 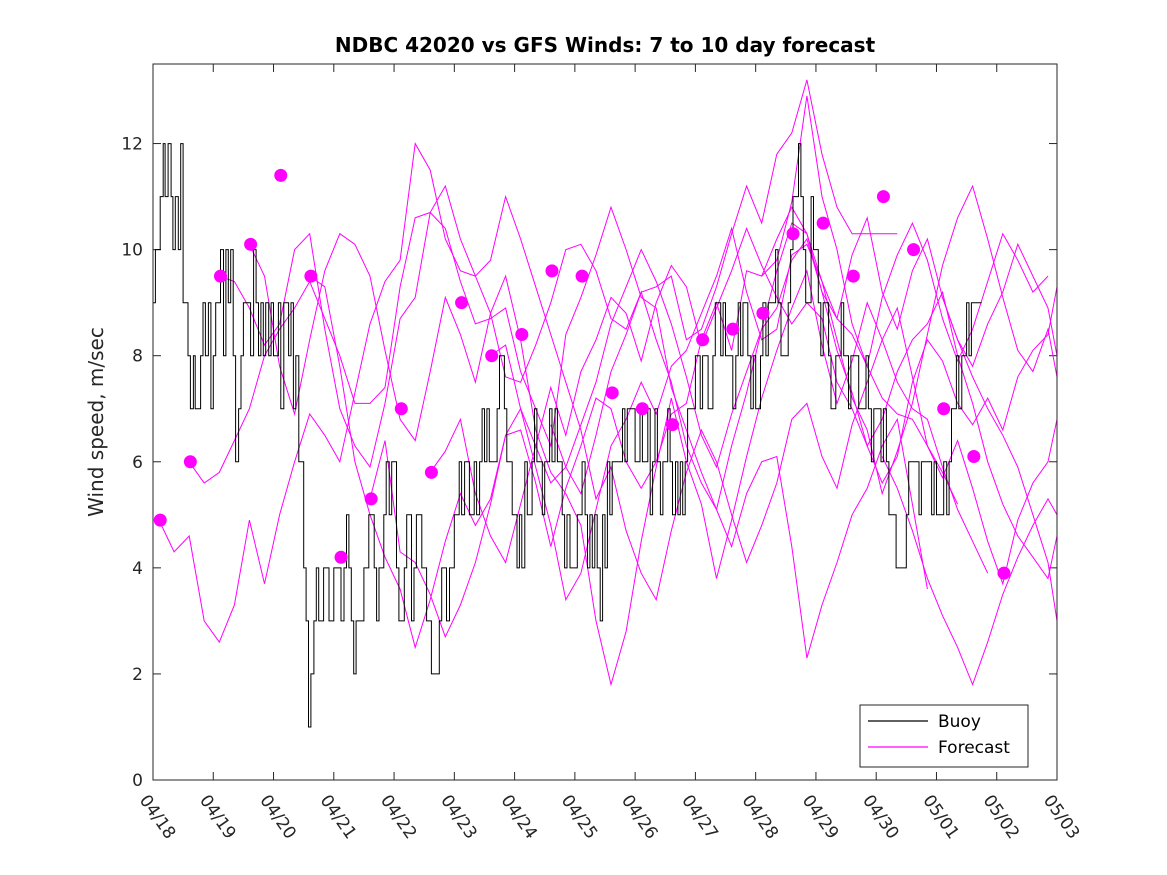 What do you see at coordinates (132, 251) in the screenshot?
I see `y-tick-label: 10` at bounding box center [132, 251].